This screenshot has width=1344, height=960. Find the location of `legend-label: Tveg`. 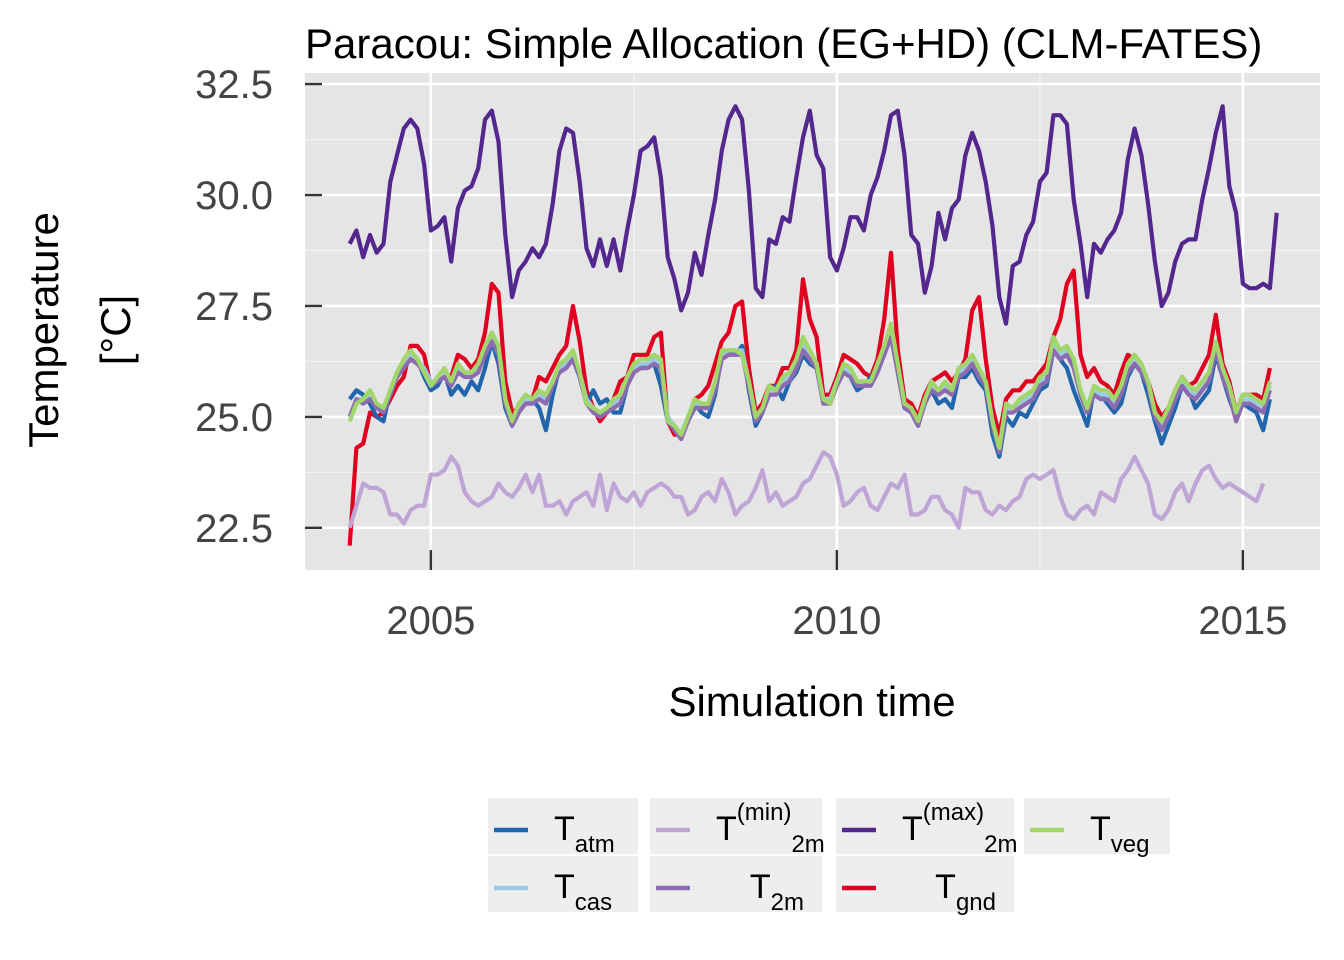

legend-label: Tveg is located at coordinates (1119, 834).